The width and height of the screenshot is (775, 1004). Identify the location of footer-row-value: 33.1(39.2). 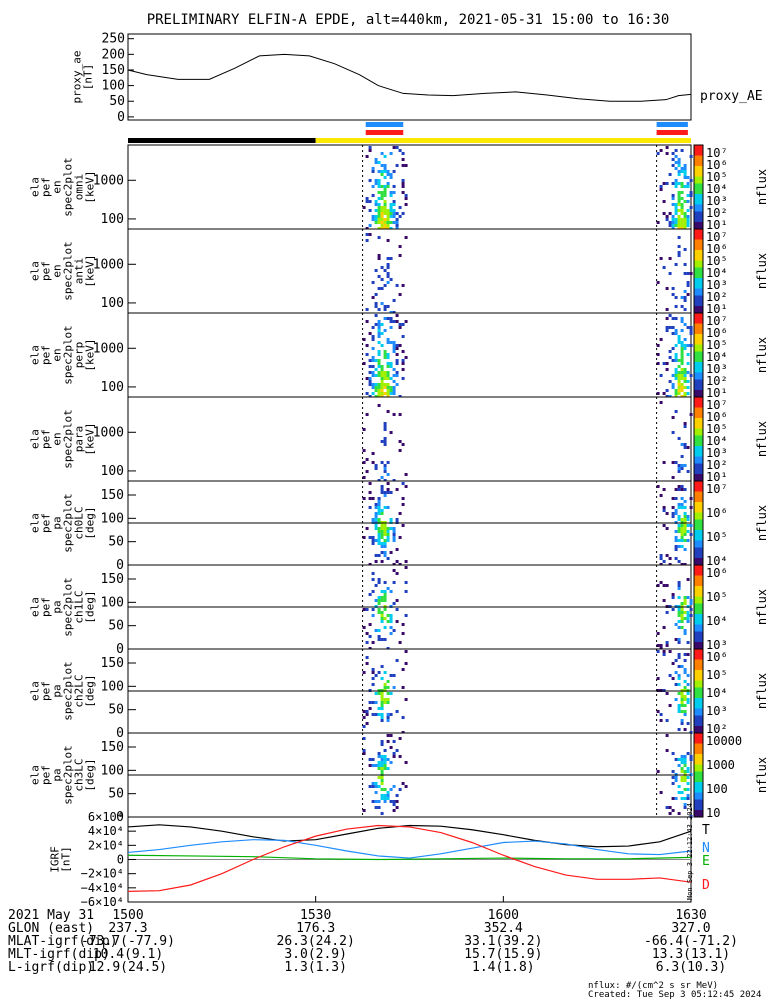
(503, 941).